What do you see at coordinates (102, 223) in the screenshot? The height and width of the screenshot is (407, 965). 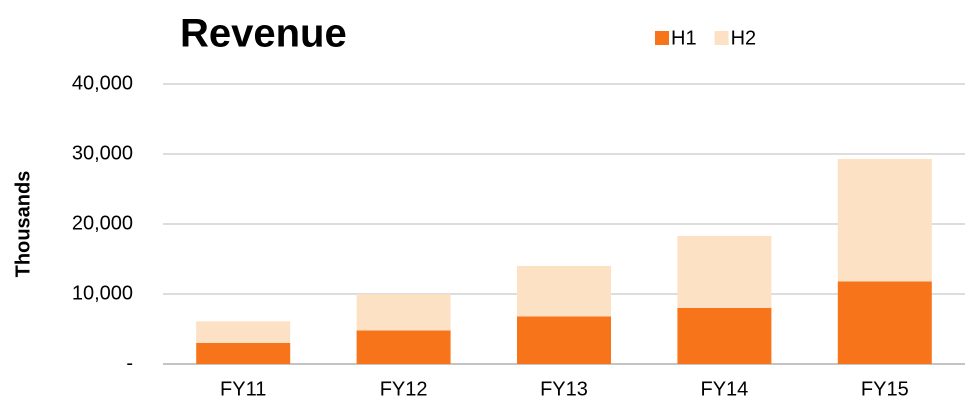 I see `y-tick-label: 20,000` at bounding box center [102, 223].